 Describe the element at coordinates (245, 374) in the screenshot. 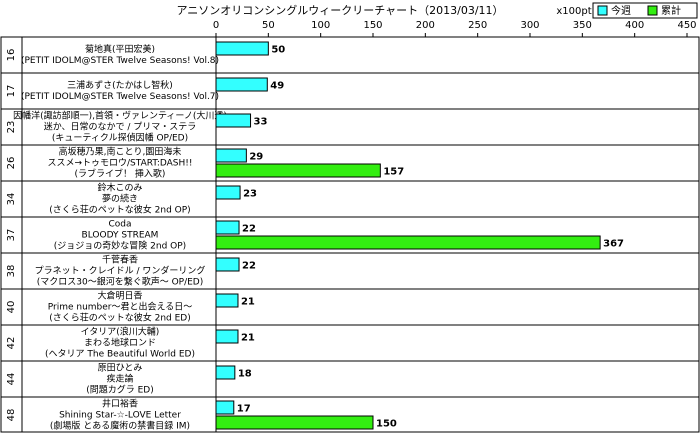

I see `value-label: 18` at that location.